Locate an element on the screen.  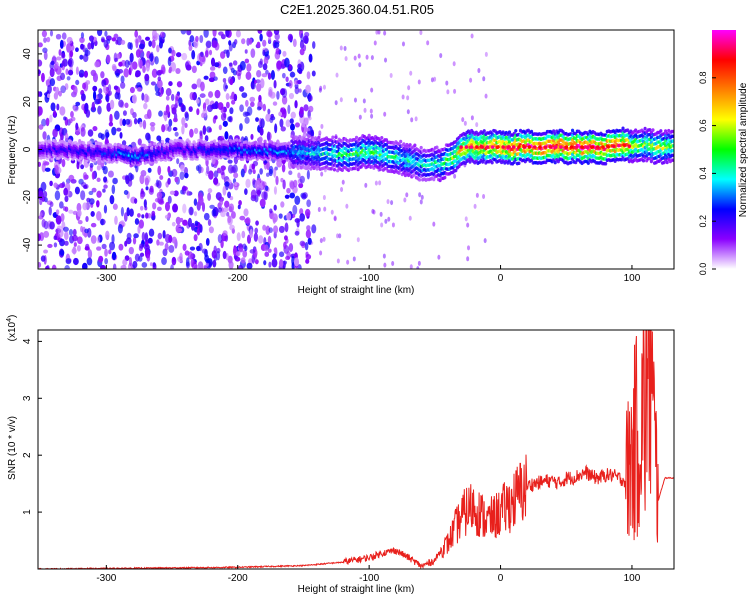
x-tick-label: -300 is located at coordinates (106, 278).